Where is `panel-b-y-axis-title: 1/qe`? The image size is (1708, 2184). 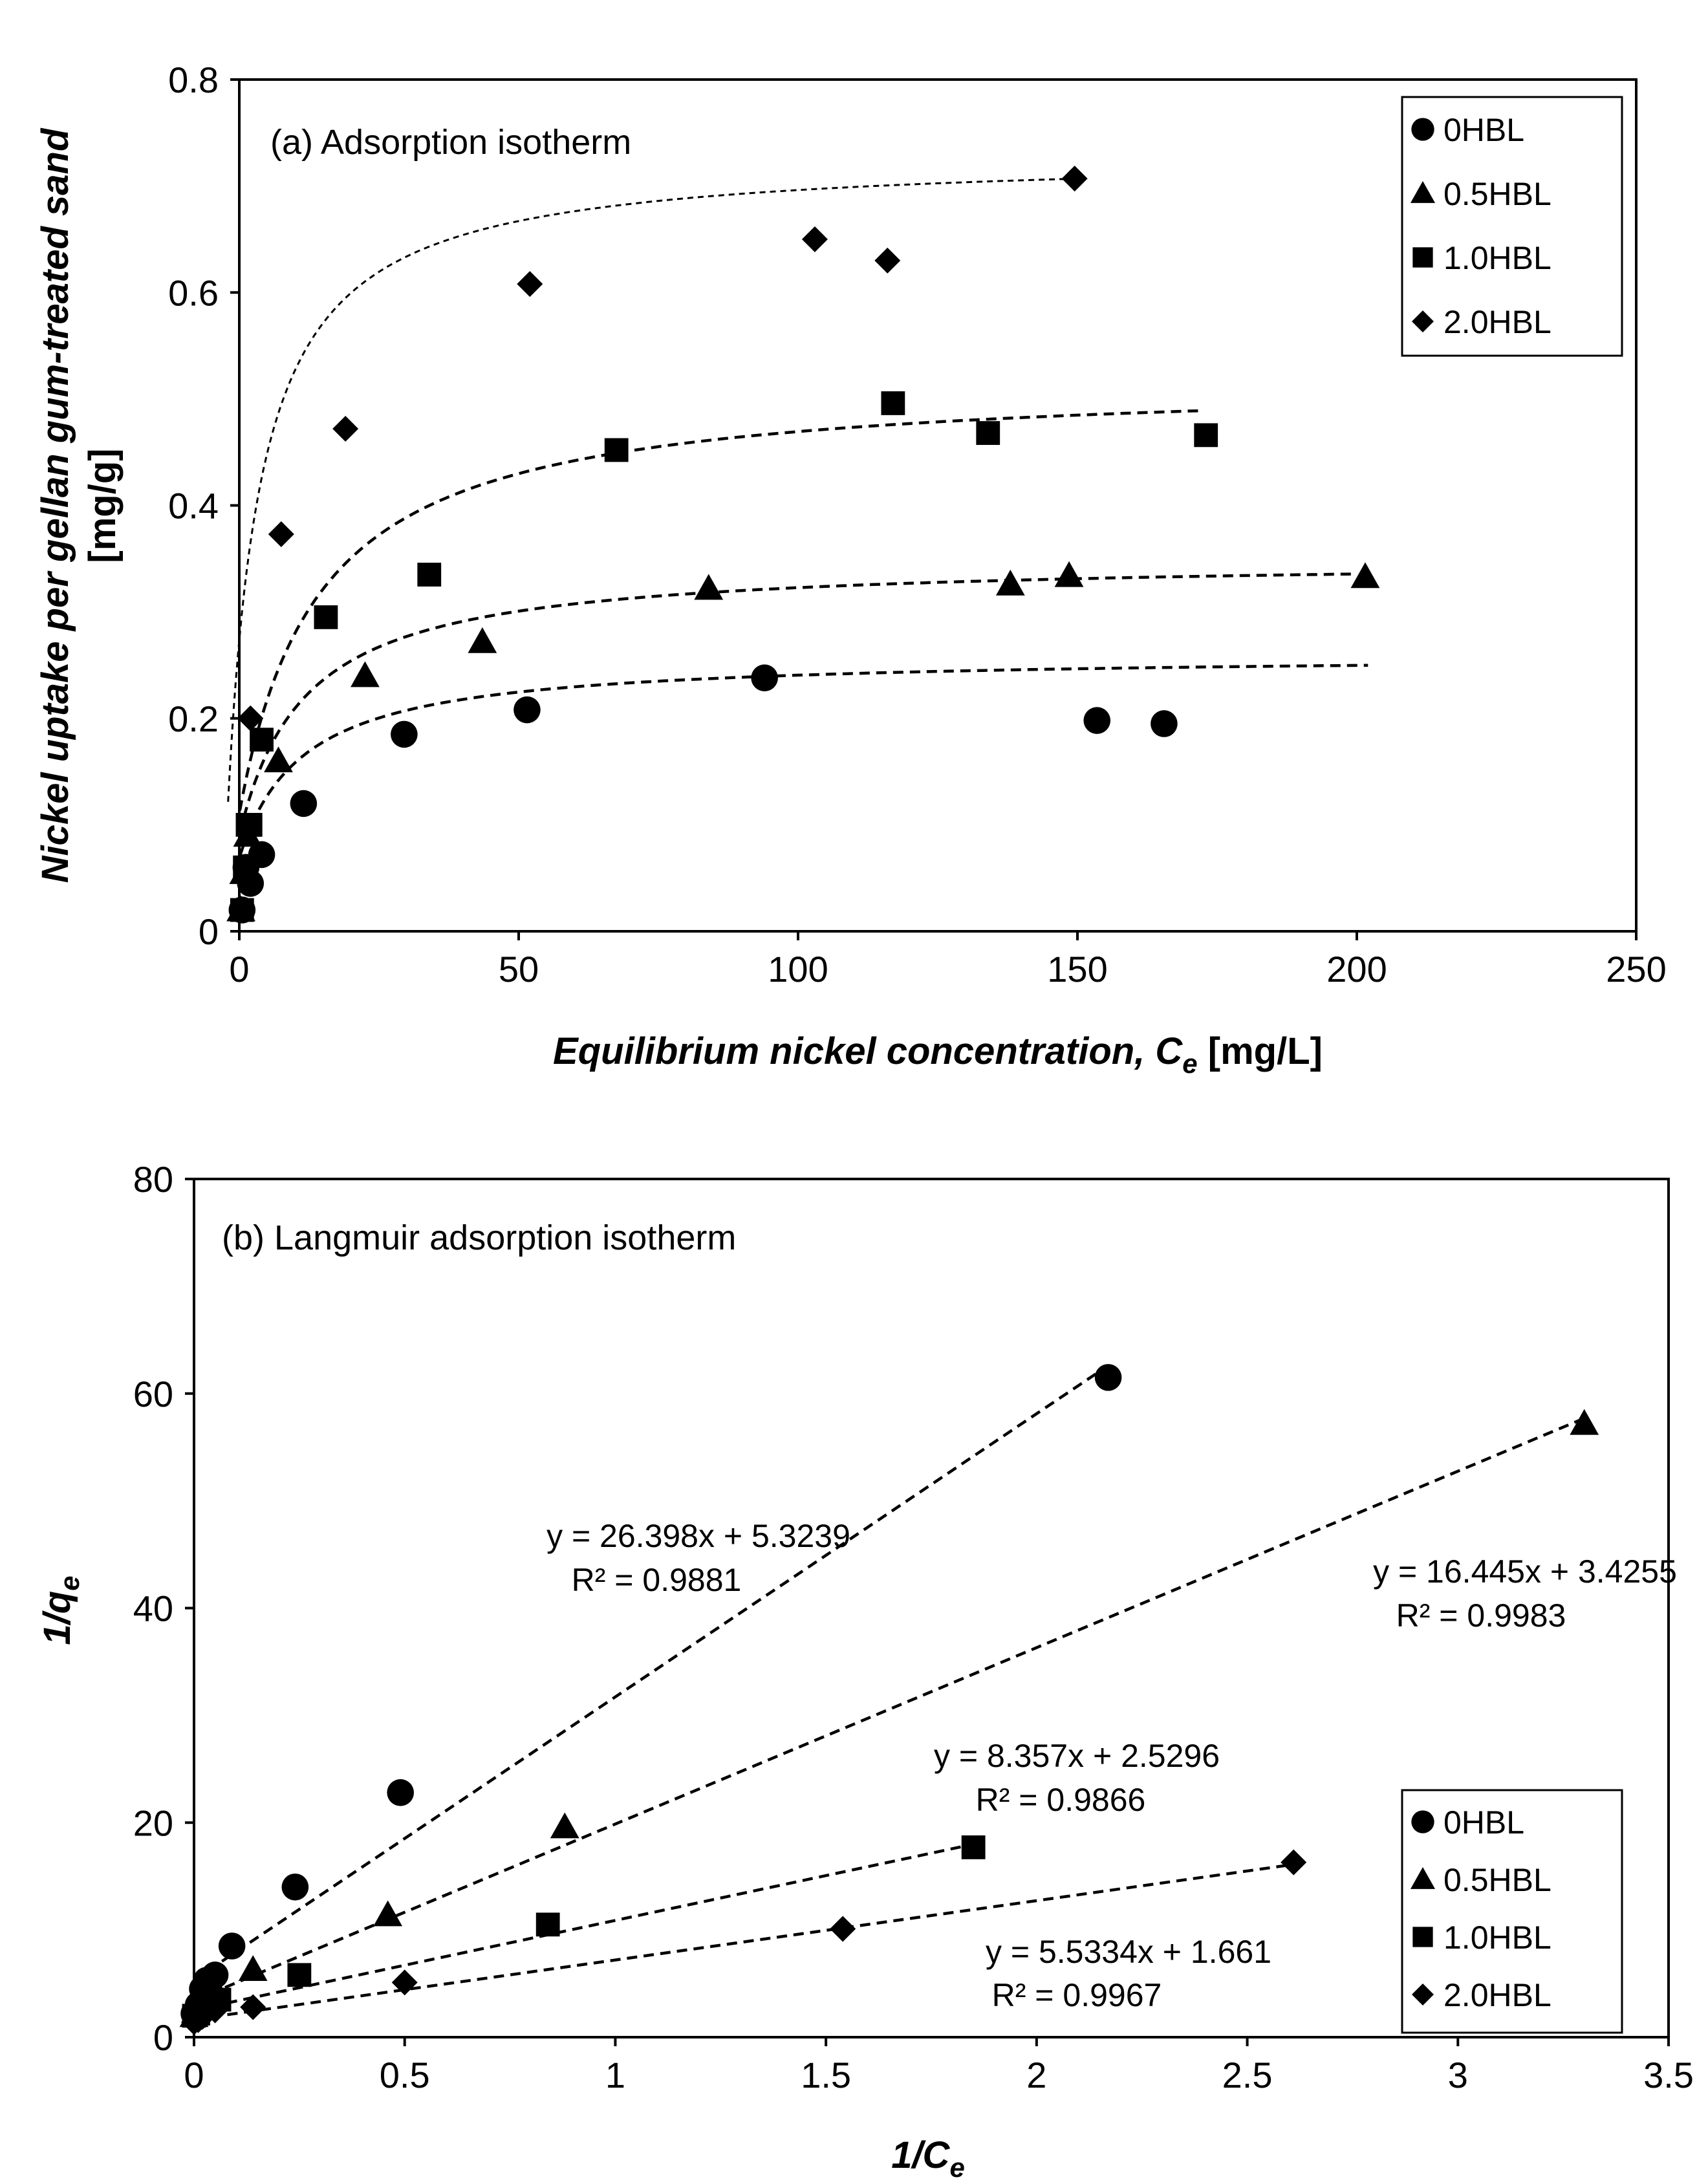 panel-b-y-axis-title: 1/qe is located at coordinates (60, 1610).